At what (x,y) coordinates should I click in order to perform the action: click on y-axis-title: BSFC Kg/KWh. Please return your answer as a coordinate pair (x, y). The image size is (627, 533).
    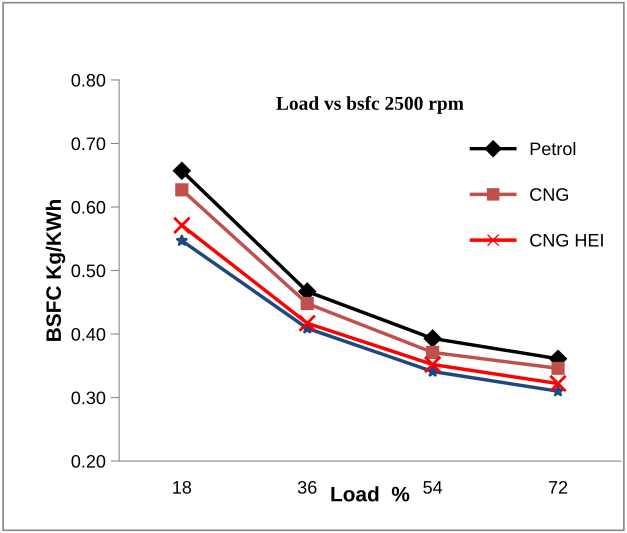
    Looking at the image, I should click on (56, 270).